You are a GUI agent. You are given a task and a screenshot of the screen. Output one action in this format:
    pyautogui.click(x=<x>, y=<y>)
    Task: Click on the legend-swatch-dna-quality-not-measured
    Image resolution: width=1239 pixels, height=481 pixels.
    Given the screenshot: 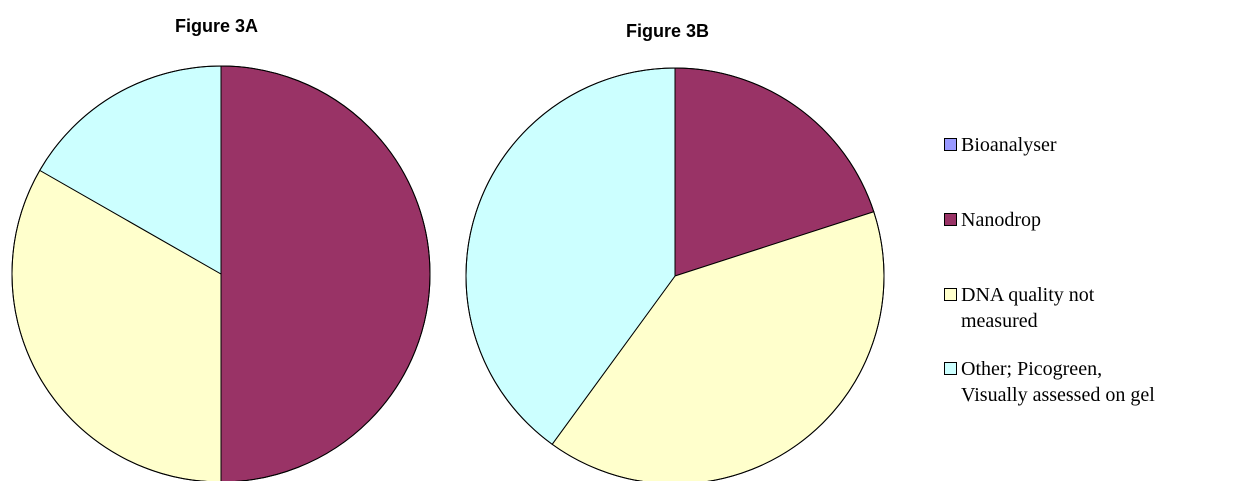 What is the action you would take?
    pyautogui.click(x=950, y=294)
    